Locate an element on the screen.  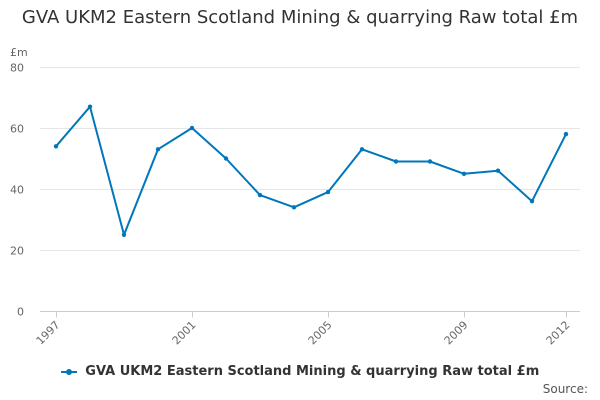
x-tick-label: 2012 is located at coordinates (558, 332).